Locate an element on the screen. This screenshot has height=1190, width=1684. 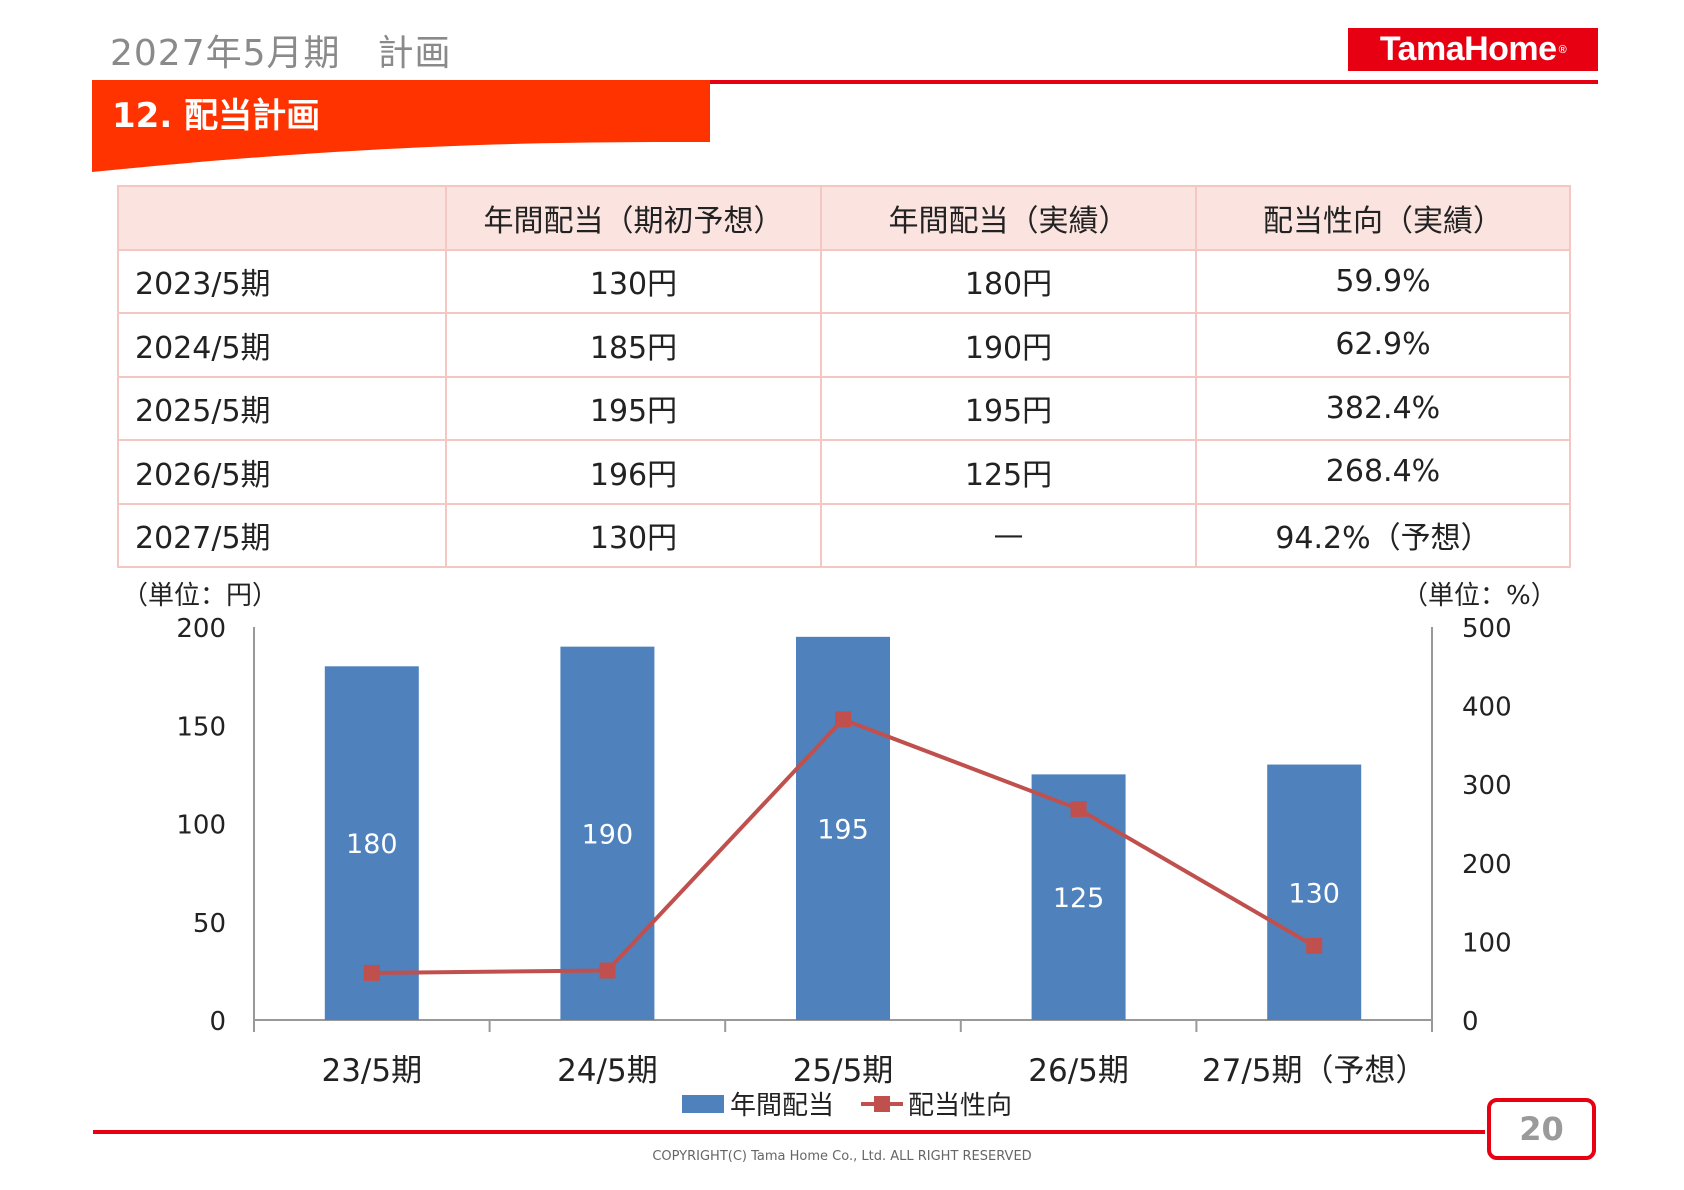
table-row: 2023/5期 130円 180円 59.9% is located at coordinates (844, 281).